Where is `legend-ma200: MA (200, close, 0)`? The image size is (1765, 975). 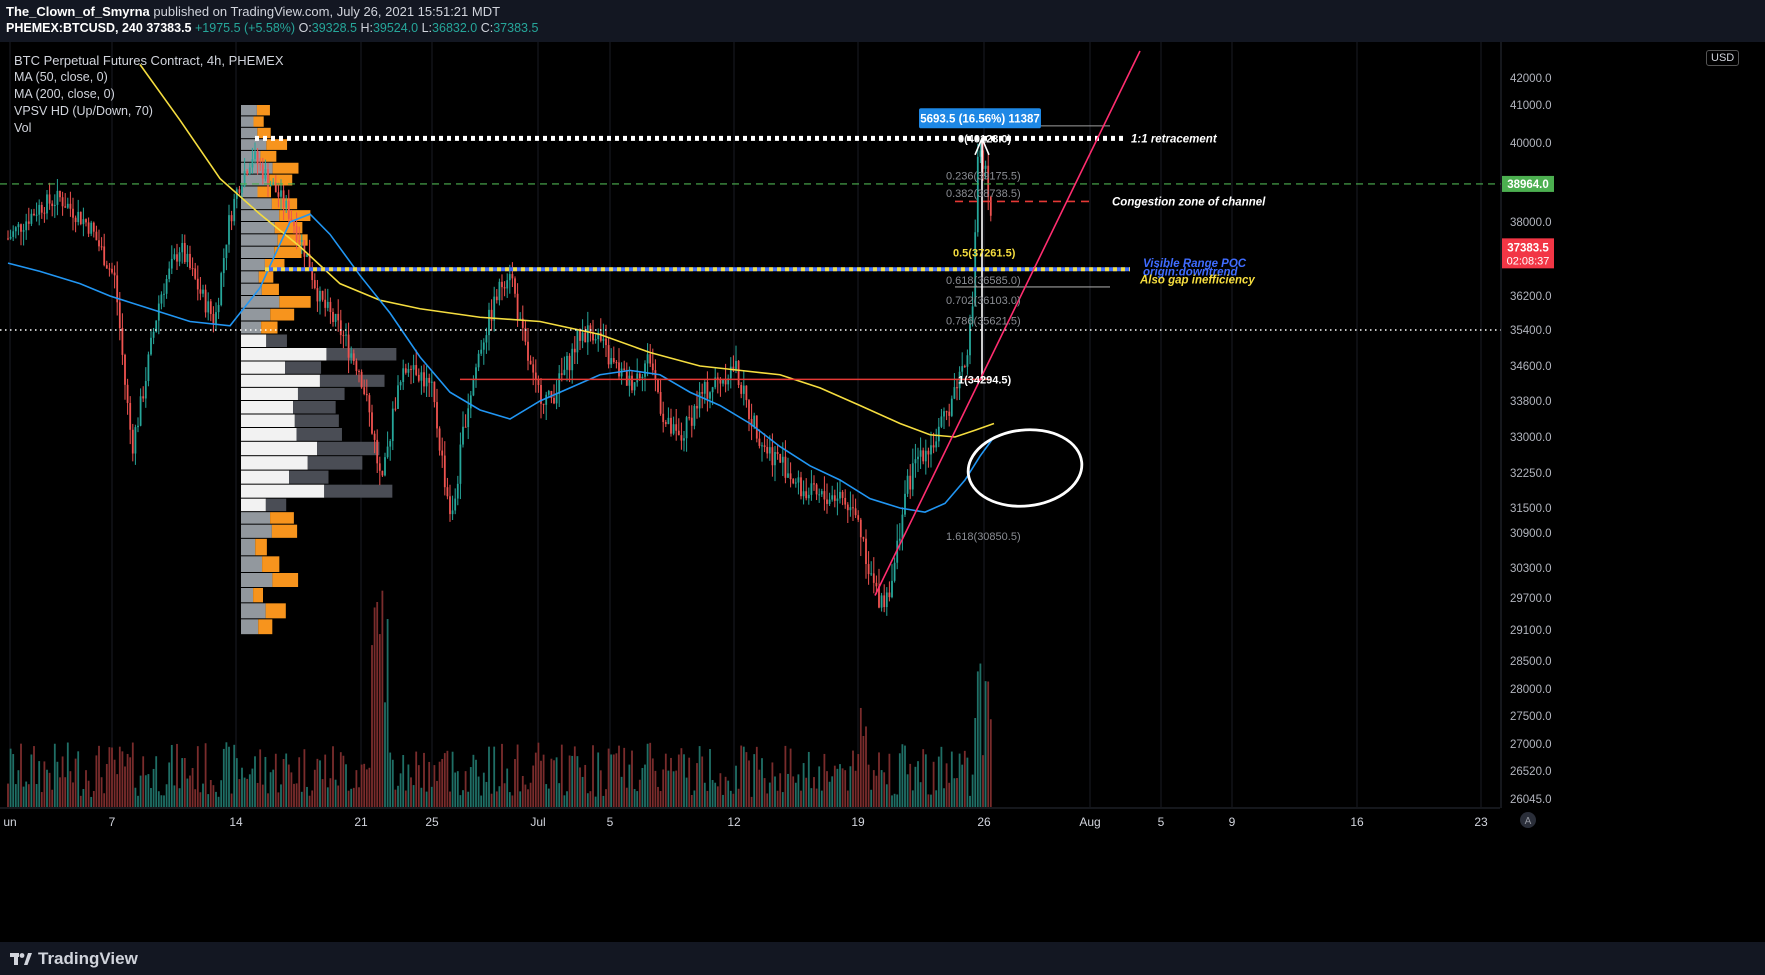 legend-ma200: MA (200, close, 0) is located at coordinates (64, 94).